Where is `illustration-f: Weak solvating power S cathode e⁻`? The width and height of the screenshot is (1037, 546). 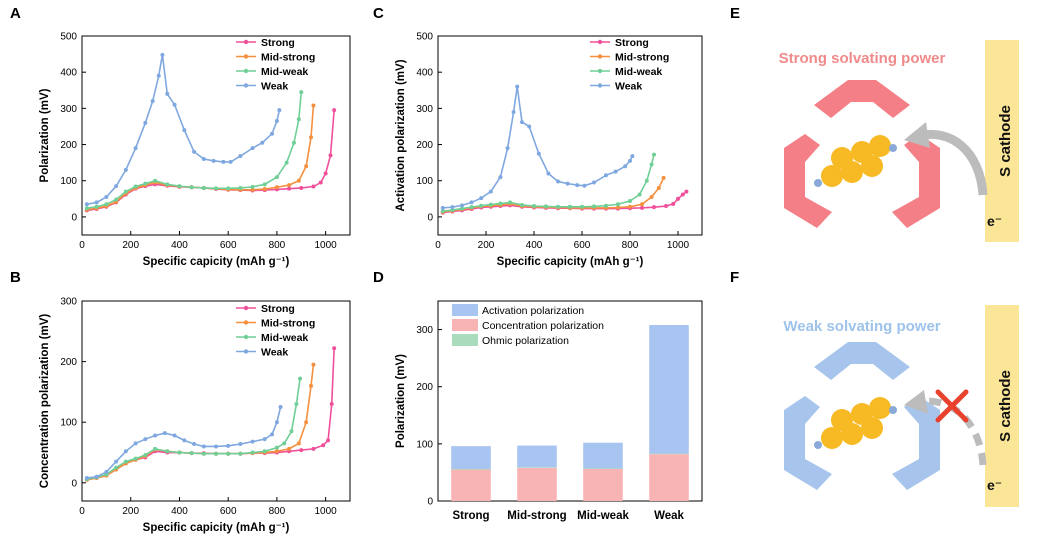 illustration-f: Weak solvating power S cathode e⁻ is located at coordinates (901, 406).